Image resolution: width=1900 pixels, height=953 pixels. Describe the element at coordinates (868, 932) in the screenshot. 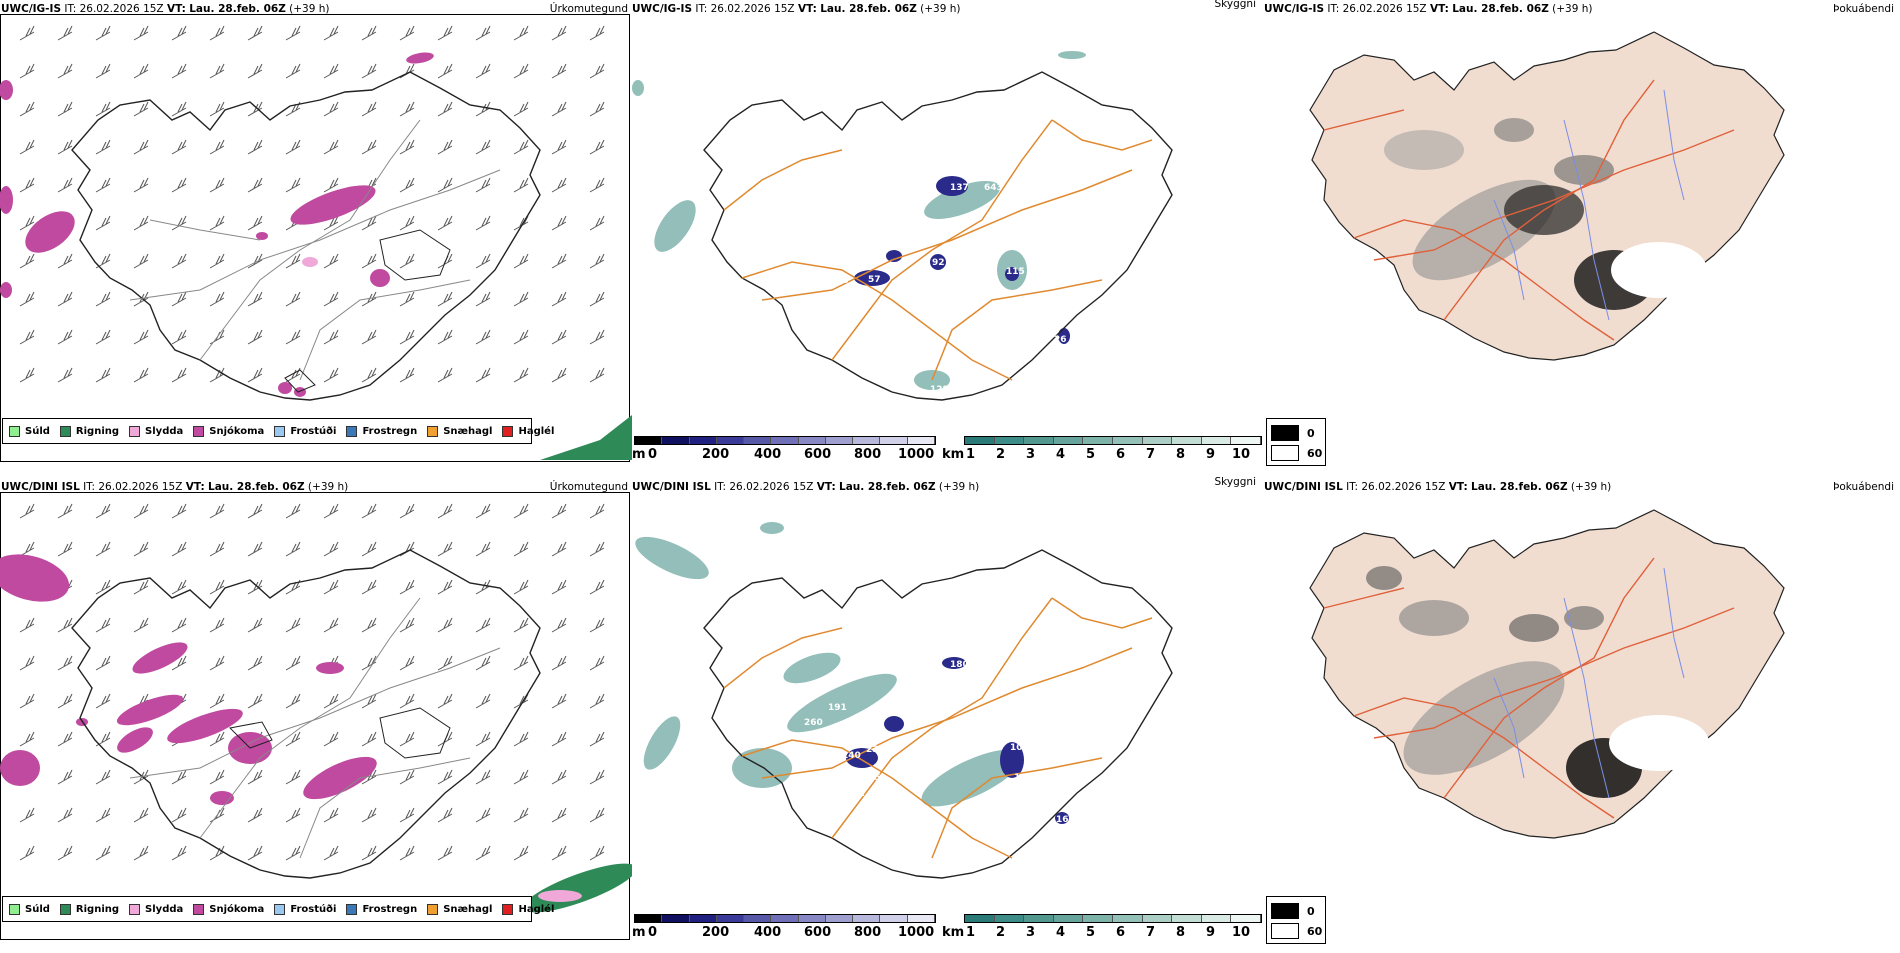

I see `cloud-base-tick: 800` at that location.